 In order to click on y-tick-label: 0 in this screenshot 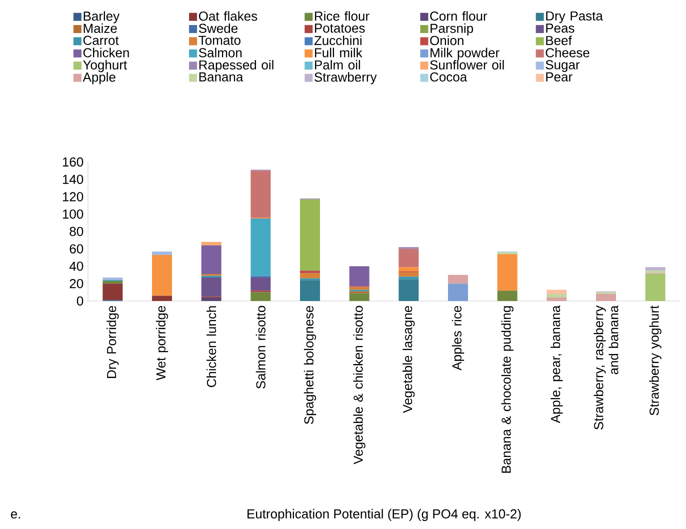, I will do `click(80, 301)`.